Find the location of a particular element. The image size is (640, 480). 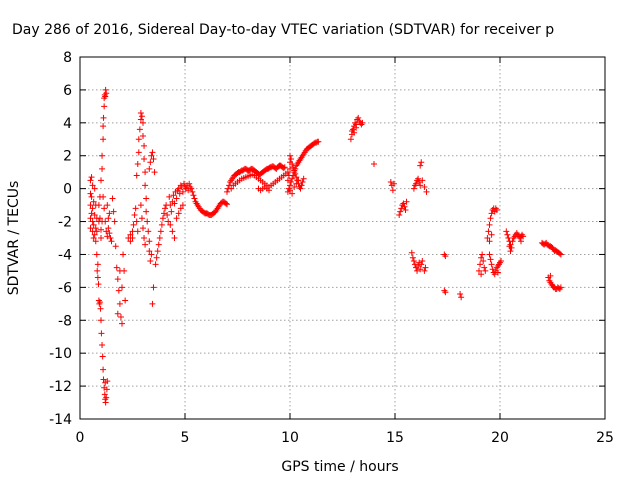

y-tick-label: -4 is located at coordinates (65, 255).